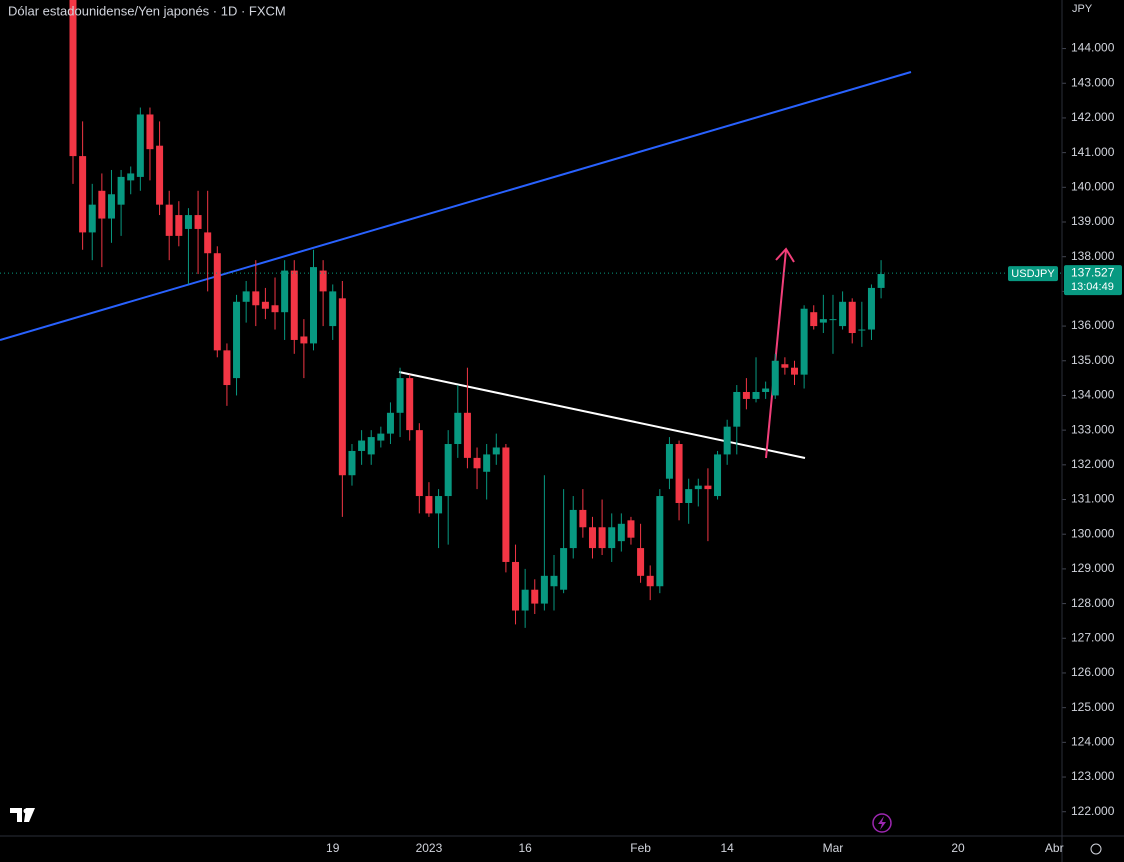 The height and width of the screenshot is (862, 1124). Describe the element at coordinates (833, 848) in the screenshot. I see `x-tick-label: Mar` at that location.